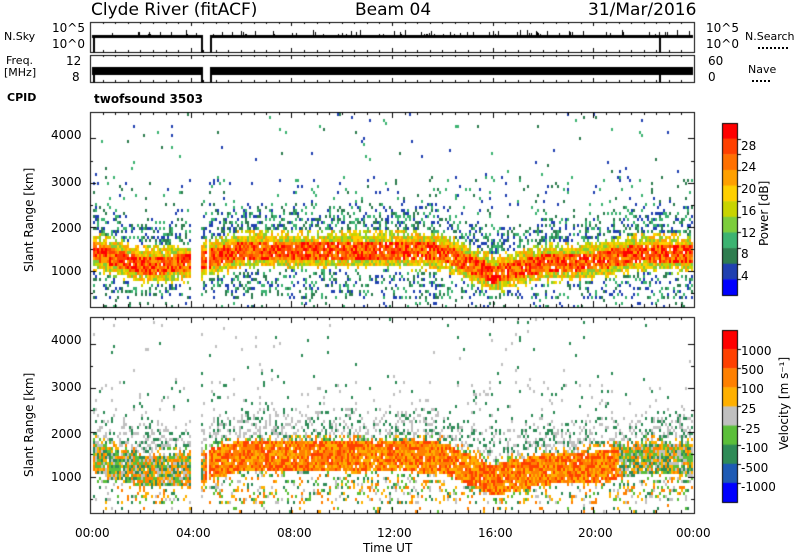 The image size is (800, 555). Describe the element at coordinates (749, 211) in the screenshot. I see `power-cbar-tick-16: 16` at that location.